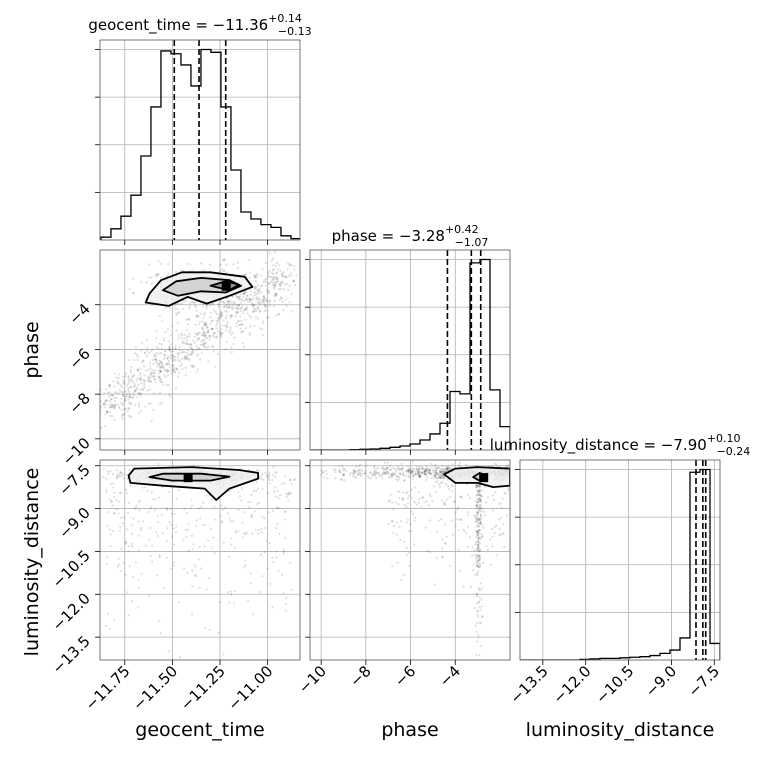 The image size is (760, 760). I want to click on xlabel-phase: phase, so click(409, 730).